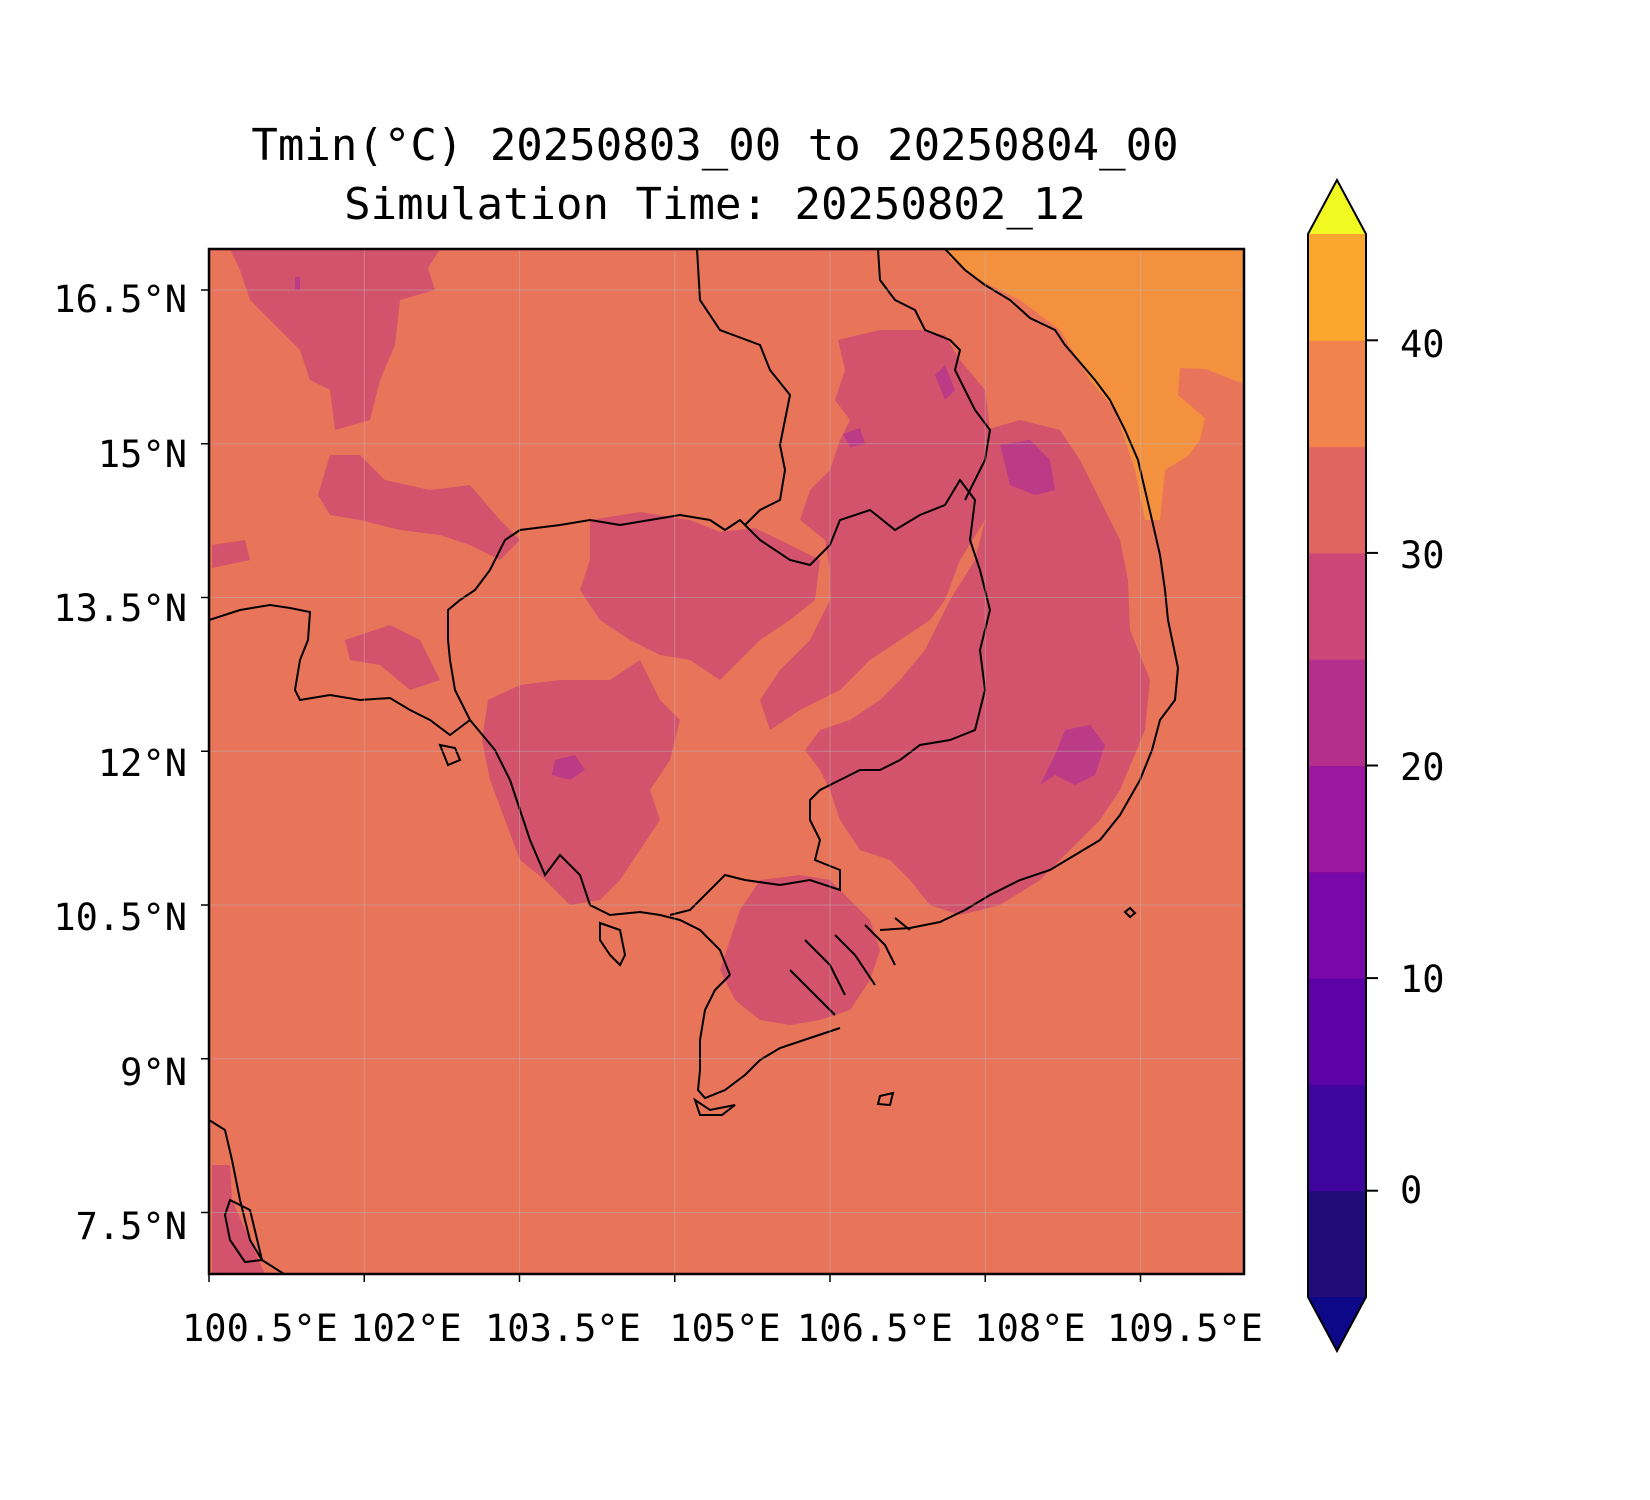 This screenshot has width=1650, height=1500. I want to click on lat-label-13-5: 13.5°N, so click(120, 608).